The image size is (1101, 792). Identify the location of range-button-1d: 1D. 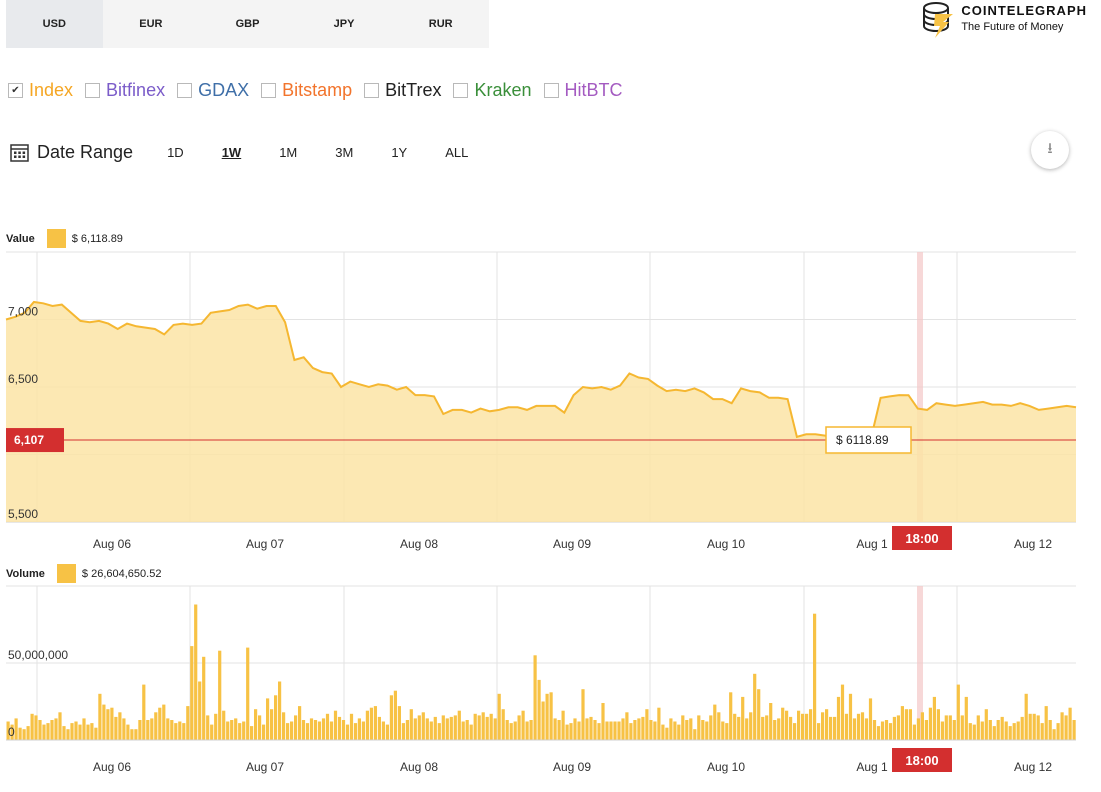
(175, 152).